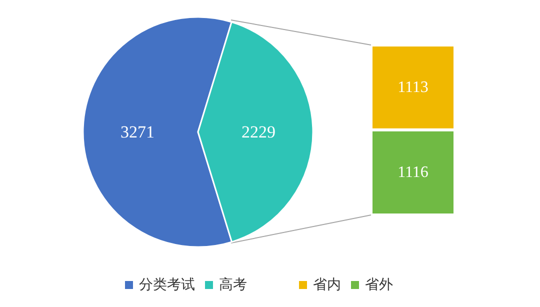 This screenshot has height=307, width=540. Describe the element at coordinates (379, 285) in the screenshot. I see `legend-label: 省外` at that location.